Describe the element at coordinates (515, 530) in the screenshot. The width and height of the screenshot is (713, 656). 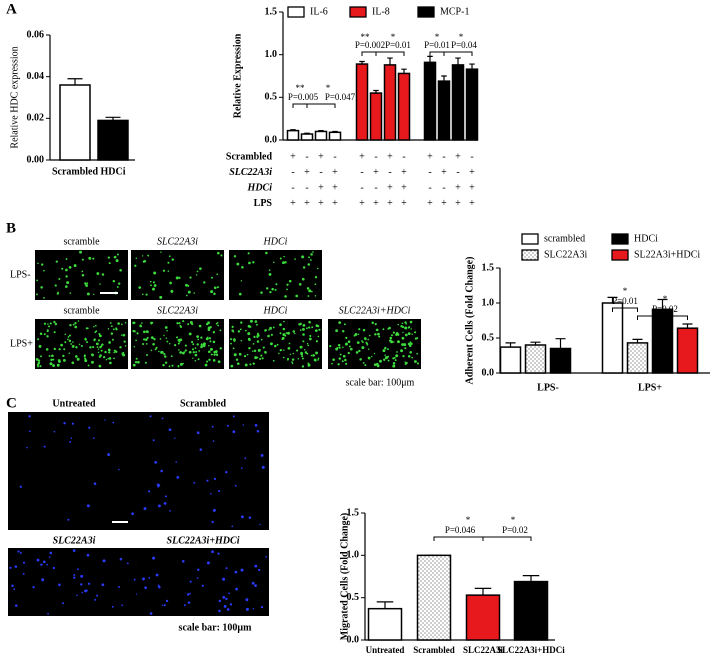
I see `annotation: P=0.02` at that location.